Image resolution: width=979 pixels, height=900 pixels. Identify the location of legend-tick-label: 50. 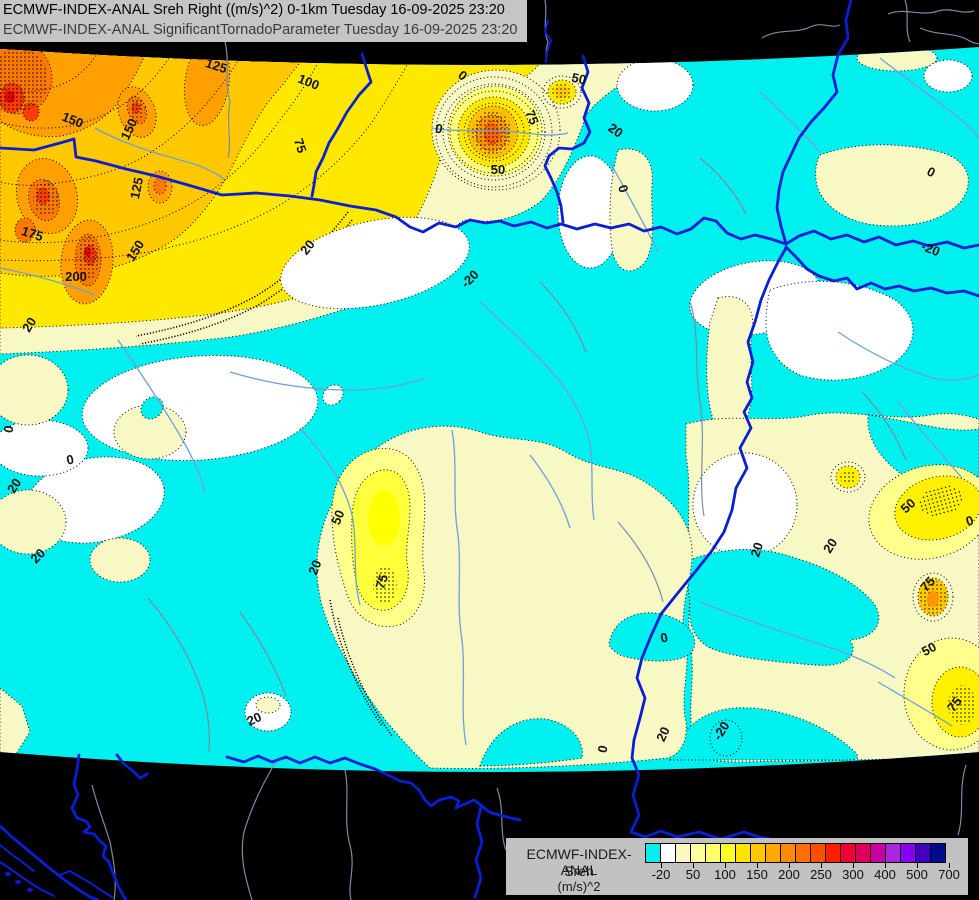
(693, 874).